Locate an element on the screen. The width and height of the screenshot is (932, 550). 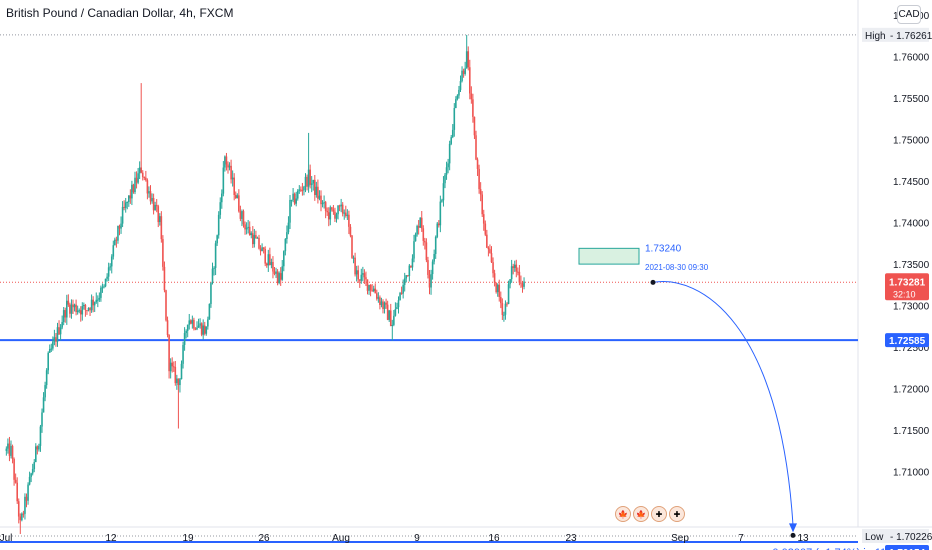
event-markers: 🍁 🍁 ✚ ✚ is located at coordinates (650, 514).